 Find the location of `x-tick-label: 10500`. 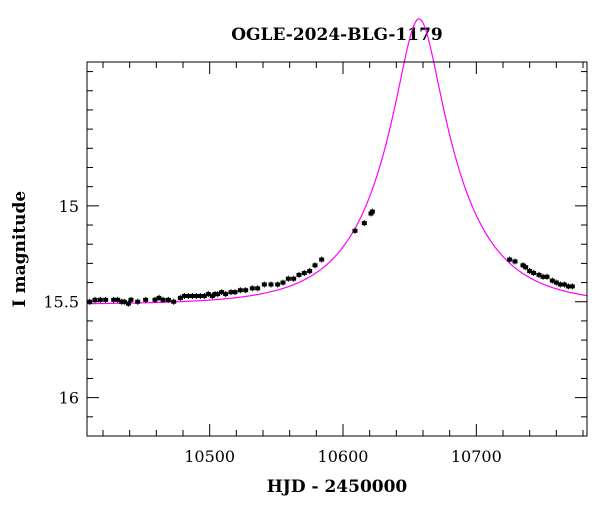

x-tick-label: 10500 is located at coordinates (209, 456).